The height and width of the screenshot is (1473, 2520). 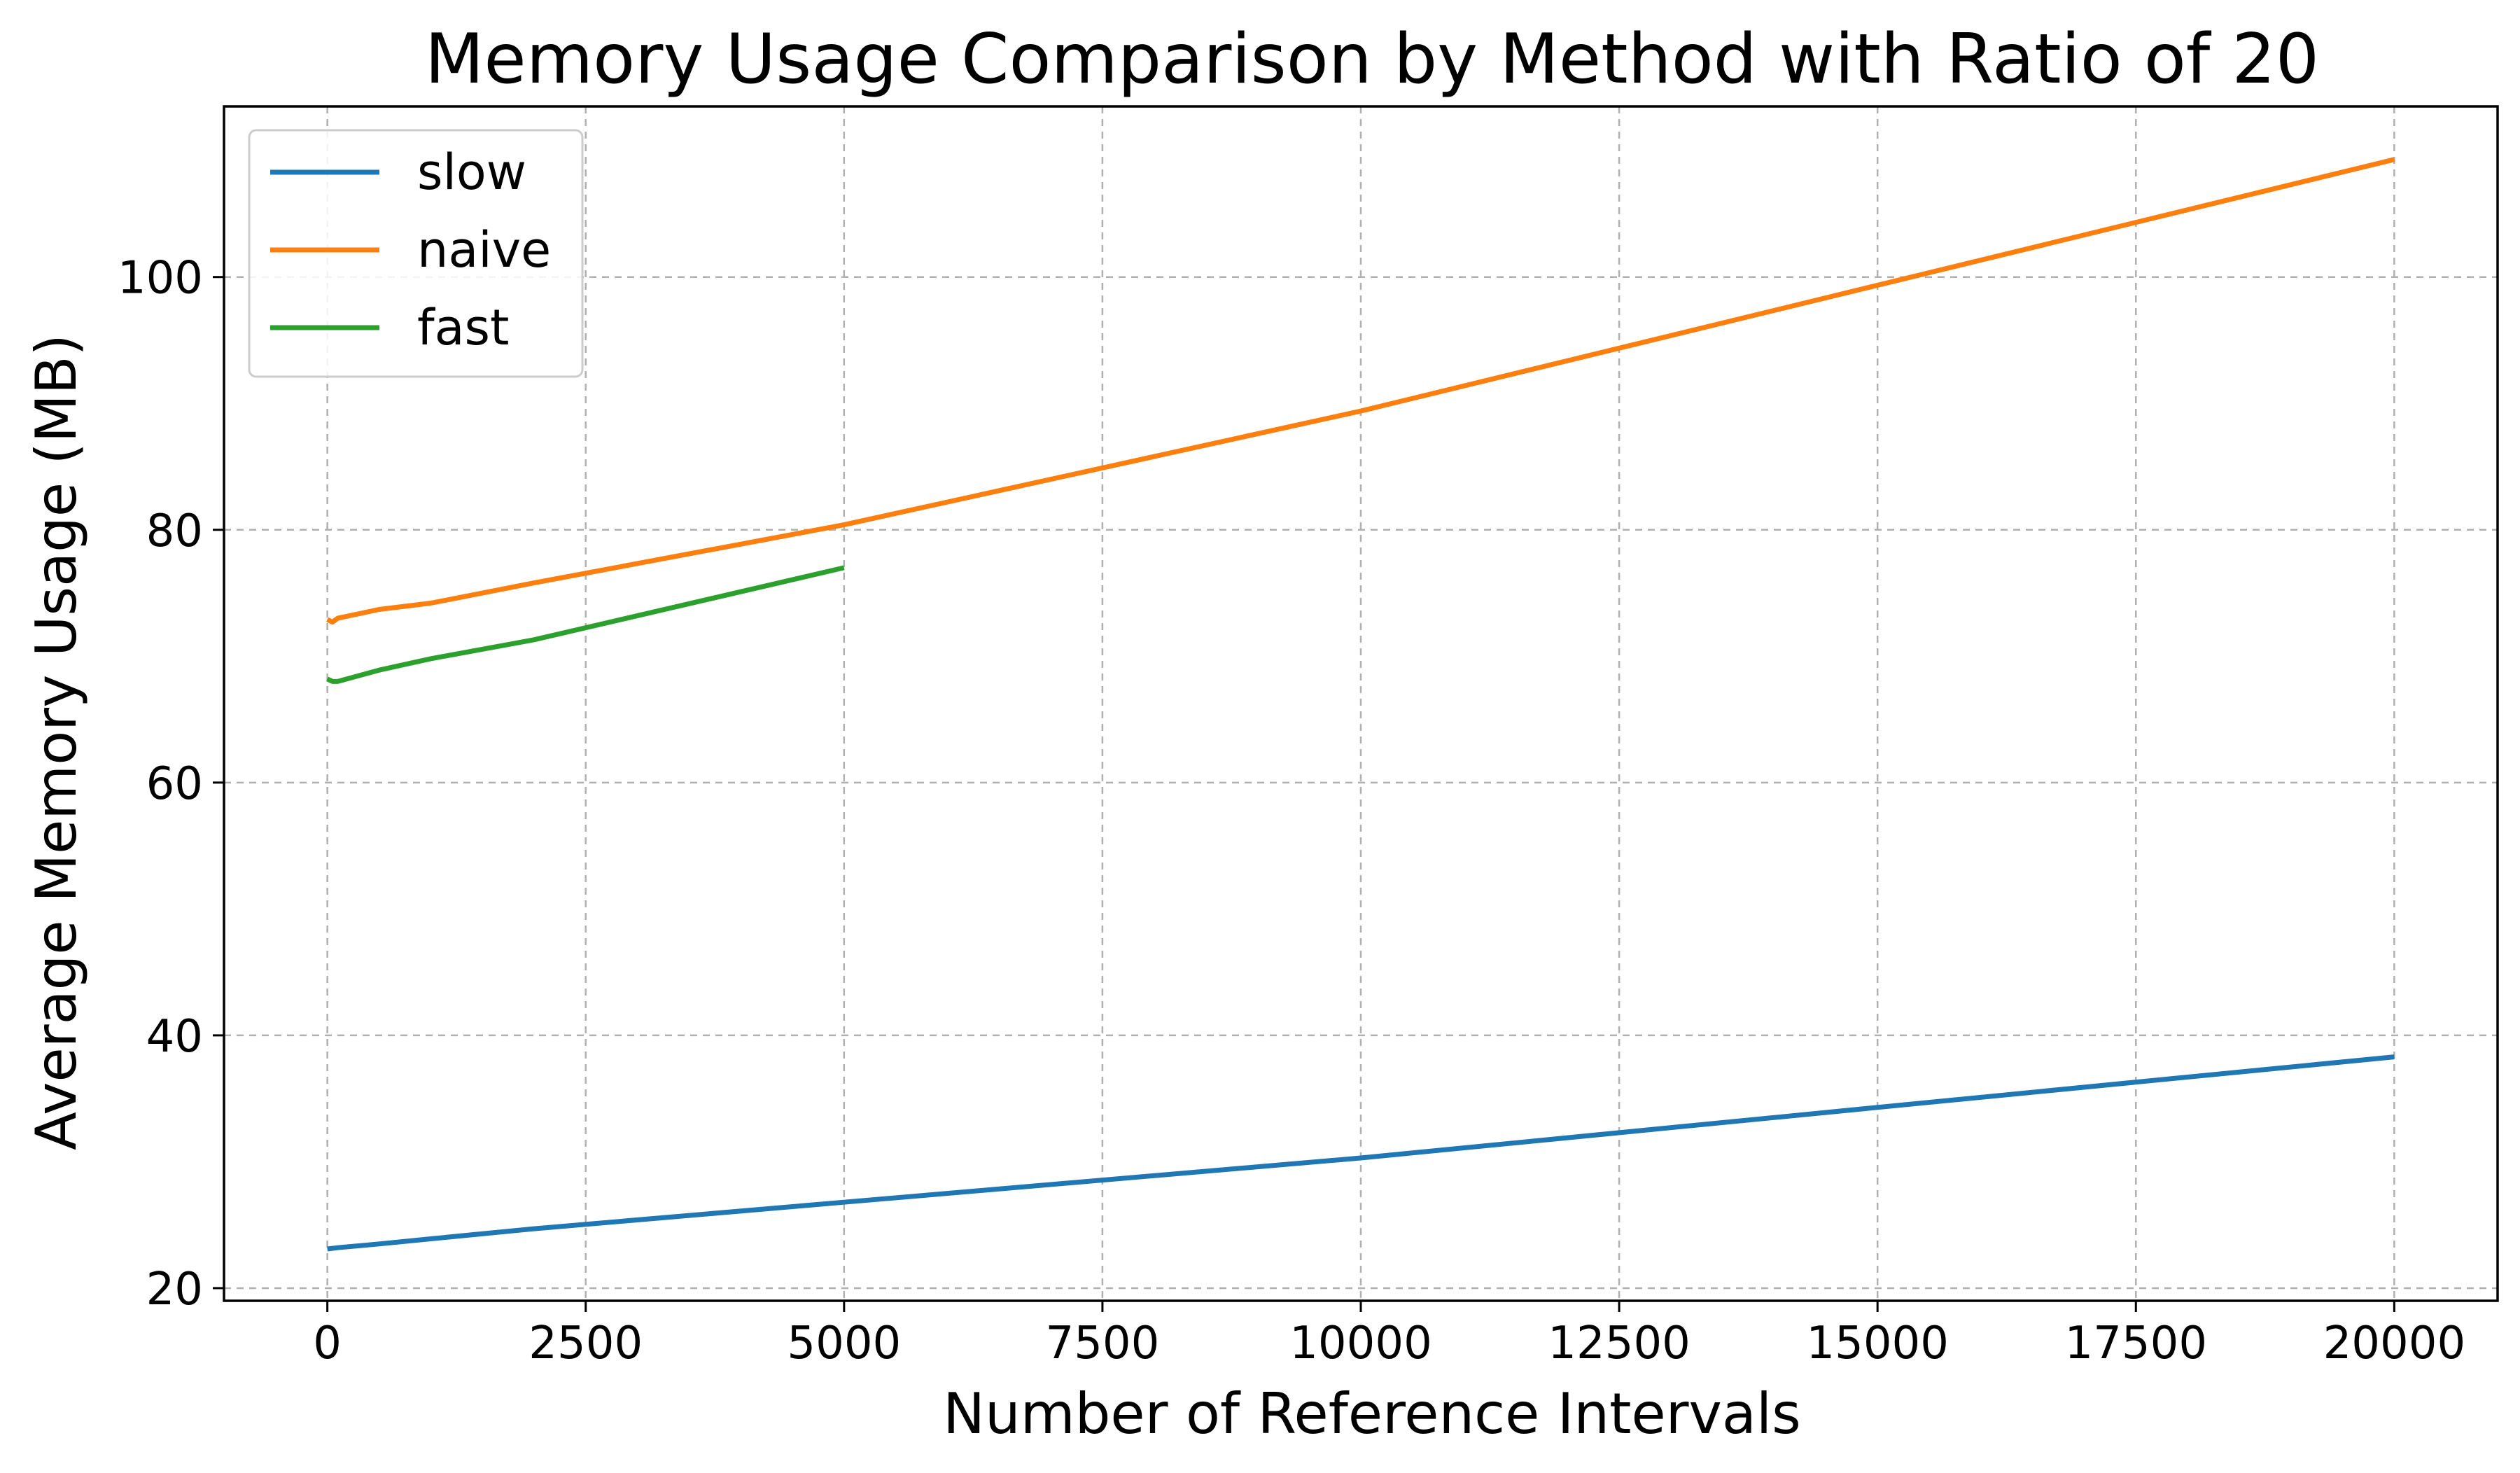 What do you see at coordinates (389, 327) in the screenshot?
I see `legend-item-fast: fast` at bounding box center [389, 327].